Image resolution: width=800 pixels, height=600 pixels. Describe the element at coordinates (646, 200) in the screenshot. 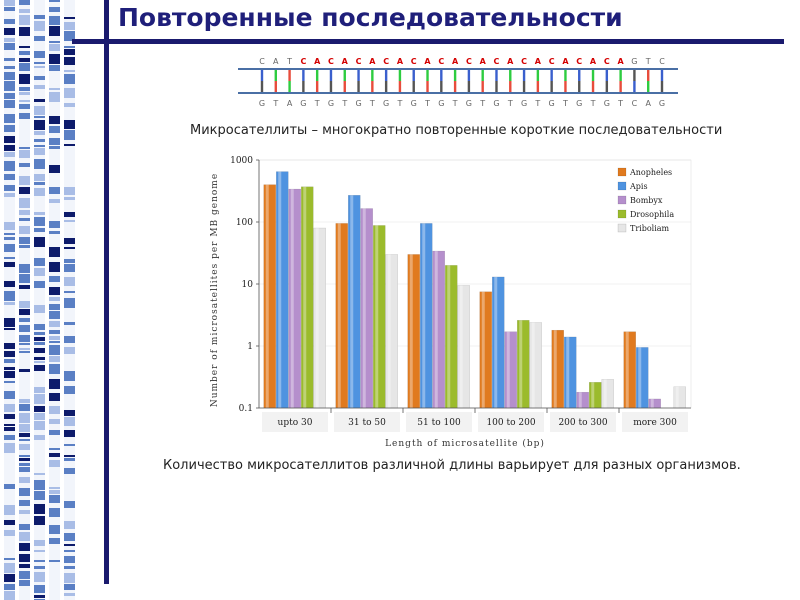

I see `legend-label: Bombyx` at that location.